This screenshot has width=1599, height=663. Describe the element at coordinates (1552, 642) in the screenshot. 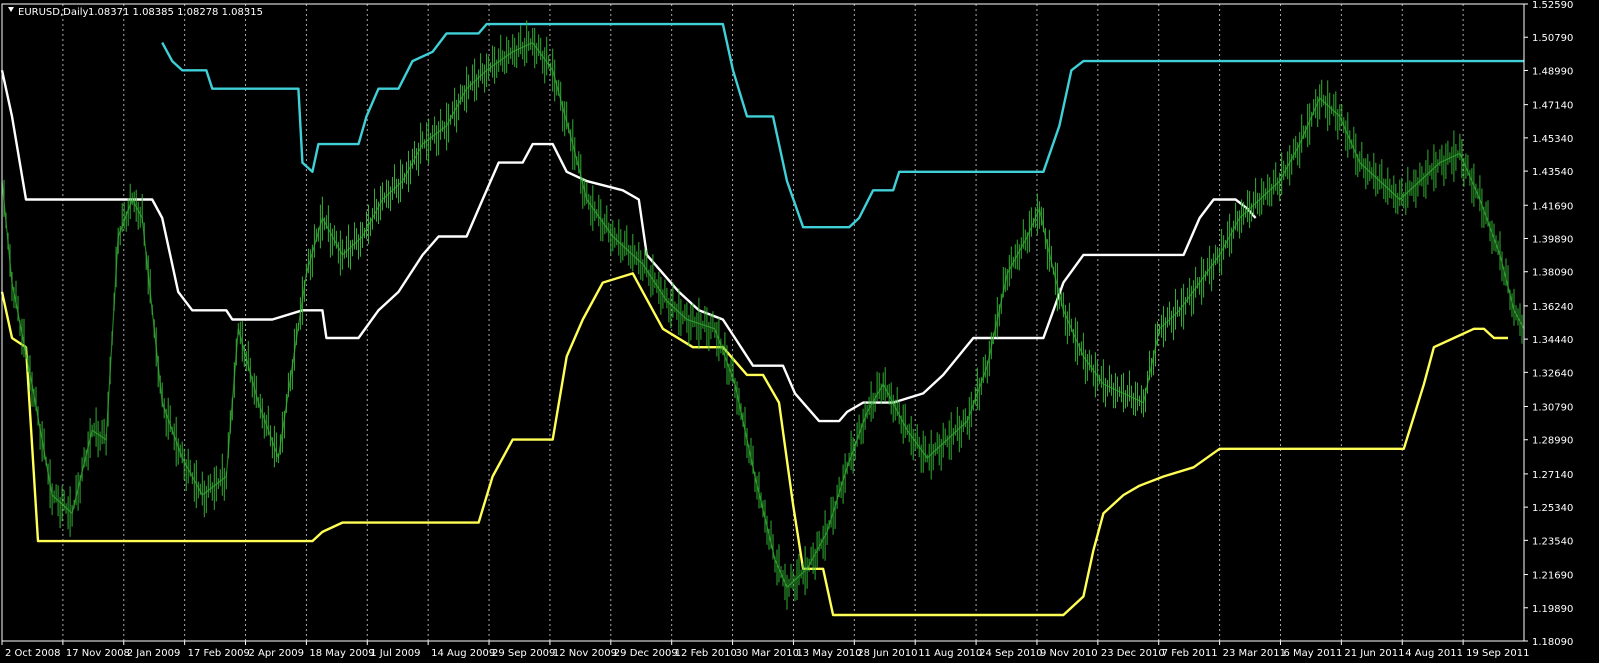

I see `y-tick-label: 1.18090` at that location.